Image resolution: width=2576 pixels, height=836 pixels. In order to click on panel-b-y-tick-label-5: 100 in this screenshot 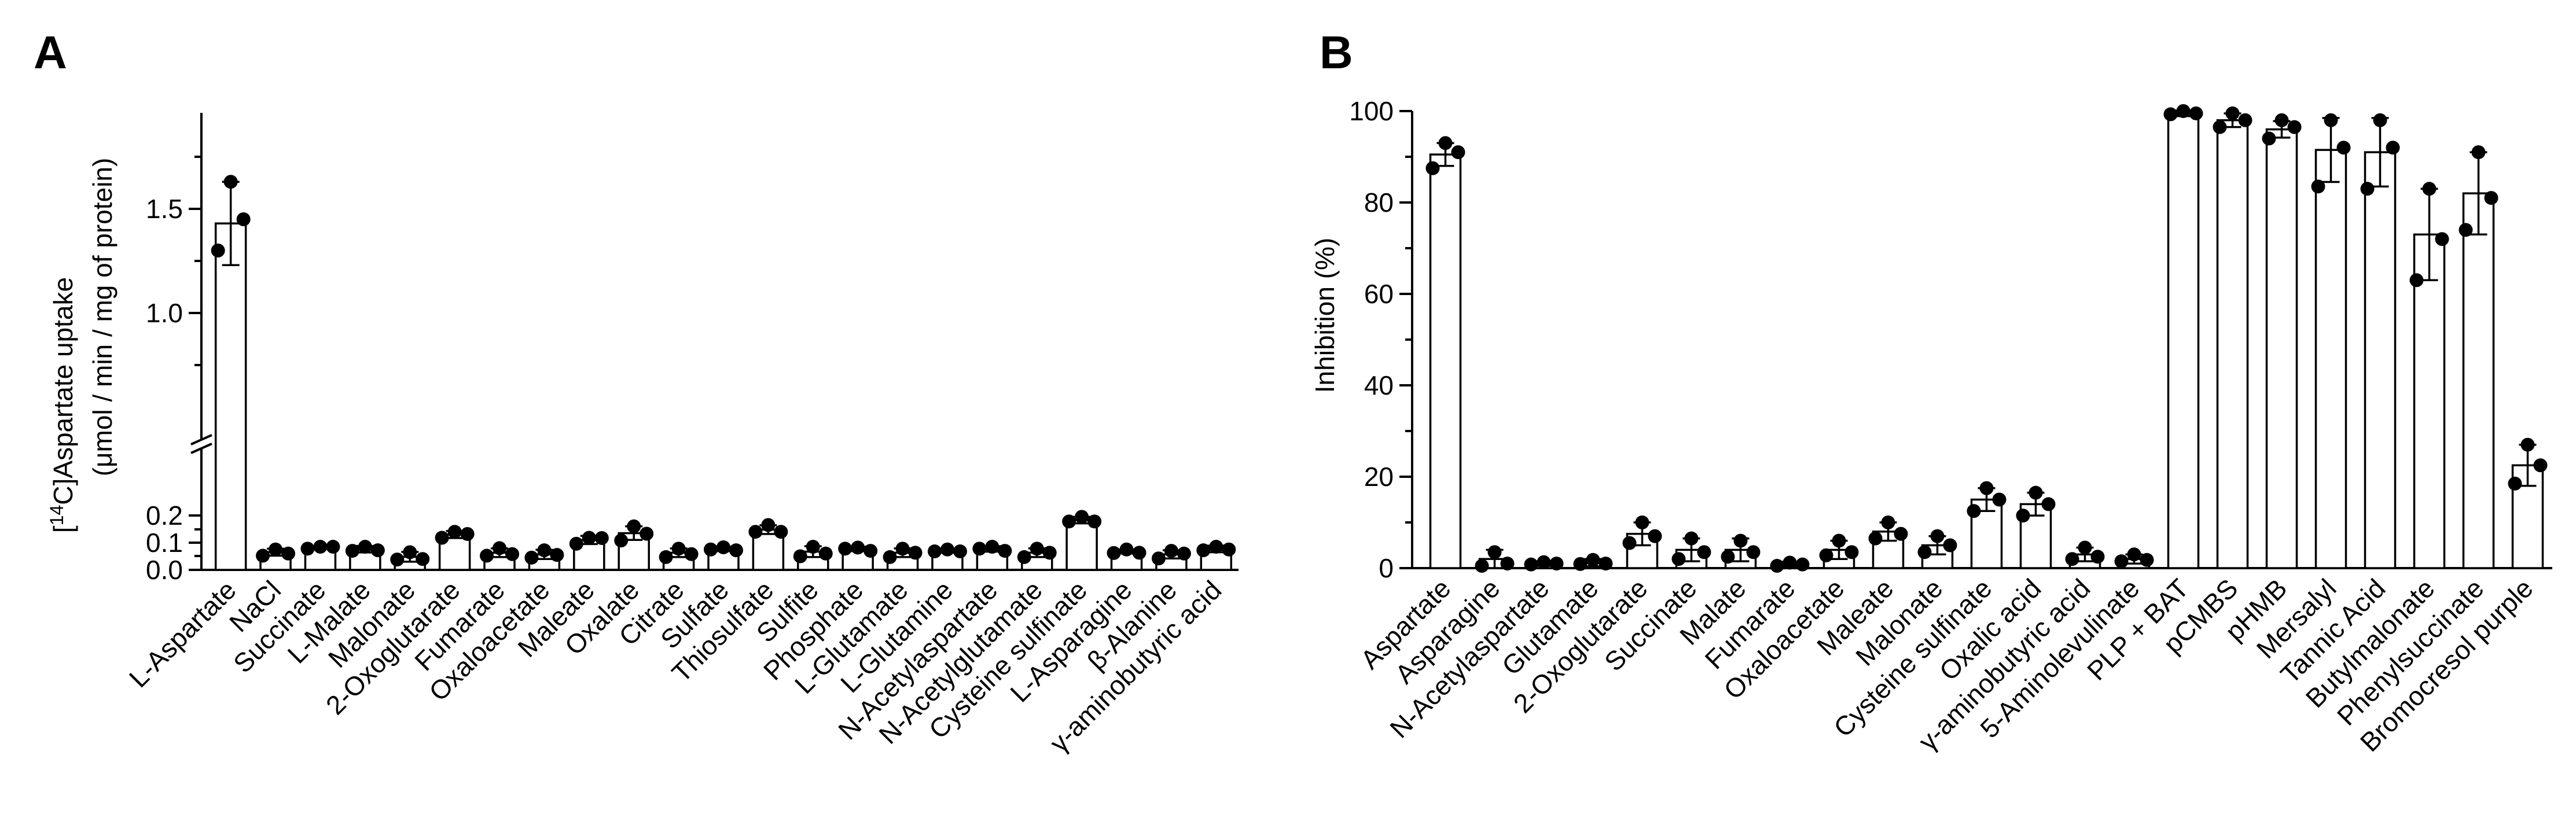, I will do `click(1371, 111)`.